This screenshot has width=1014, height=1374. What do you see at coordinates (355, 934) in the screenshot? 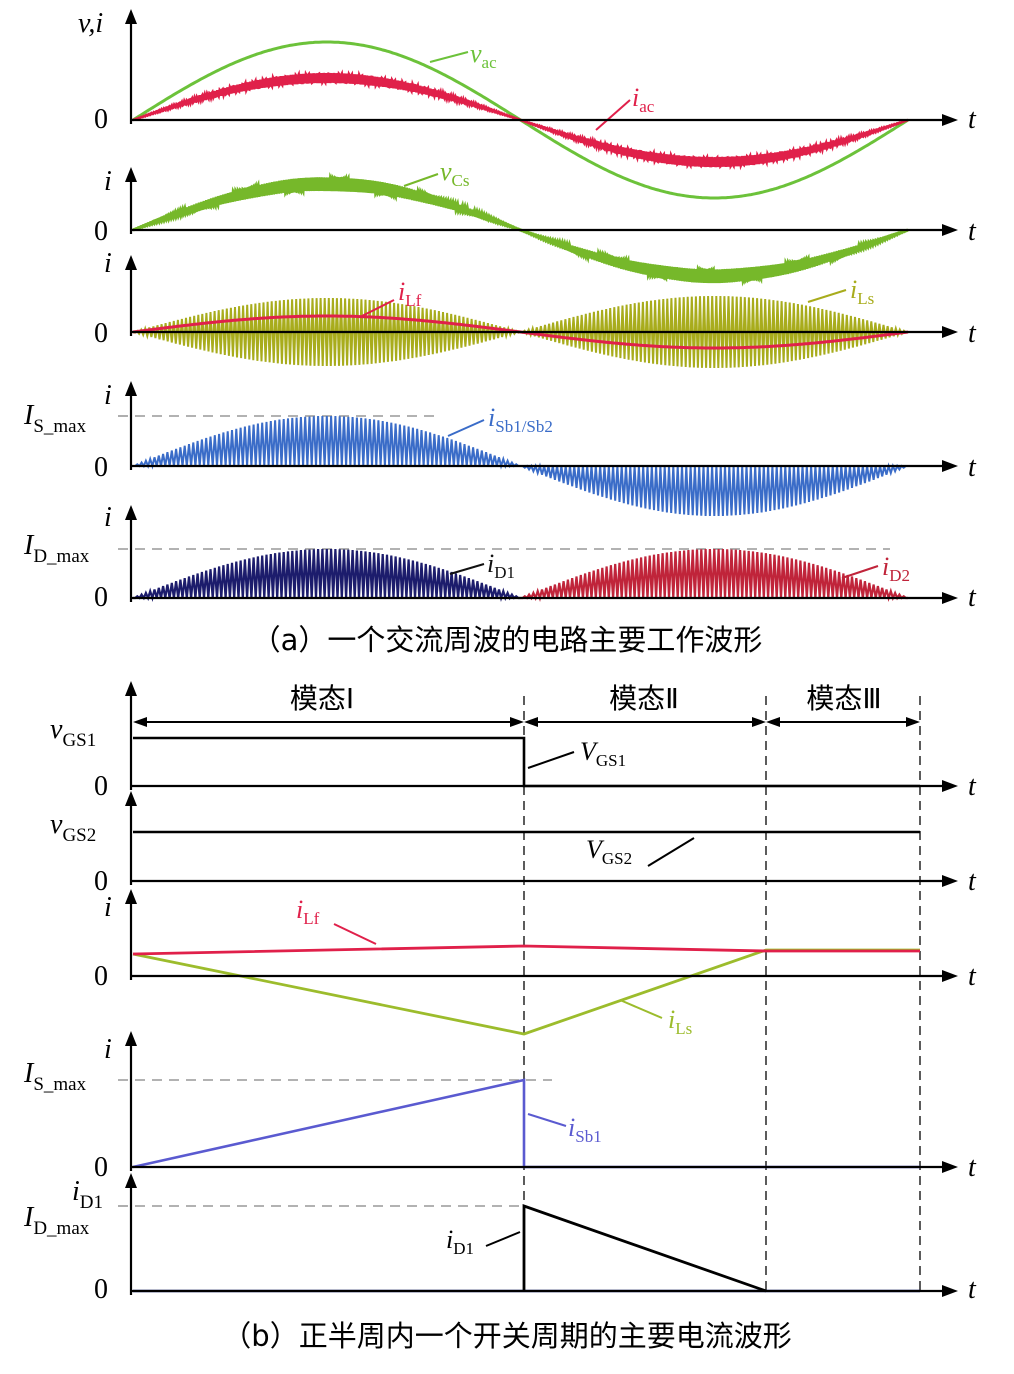
I see `b3-ilf-leader` at bounding box center [355, 934].